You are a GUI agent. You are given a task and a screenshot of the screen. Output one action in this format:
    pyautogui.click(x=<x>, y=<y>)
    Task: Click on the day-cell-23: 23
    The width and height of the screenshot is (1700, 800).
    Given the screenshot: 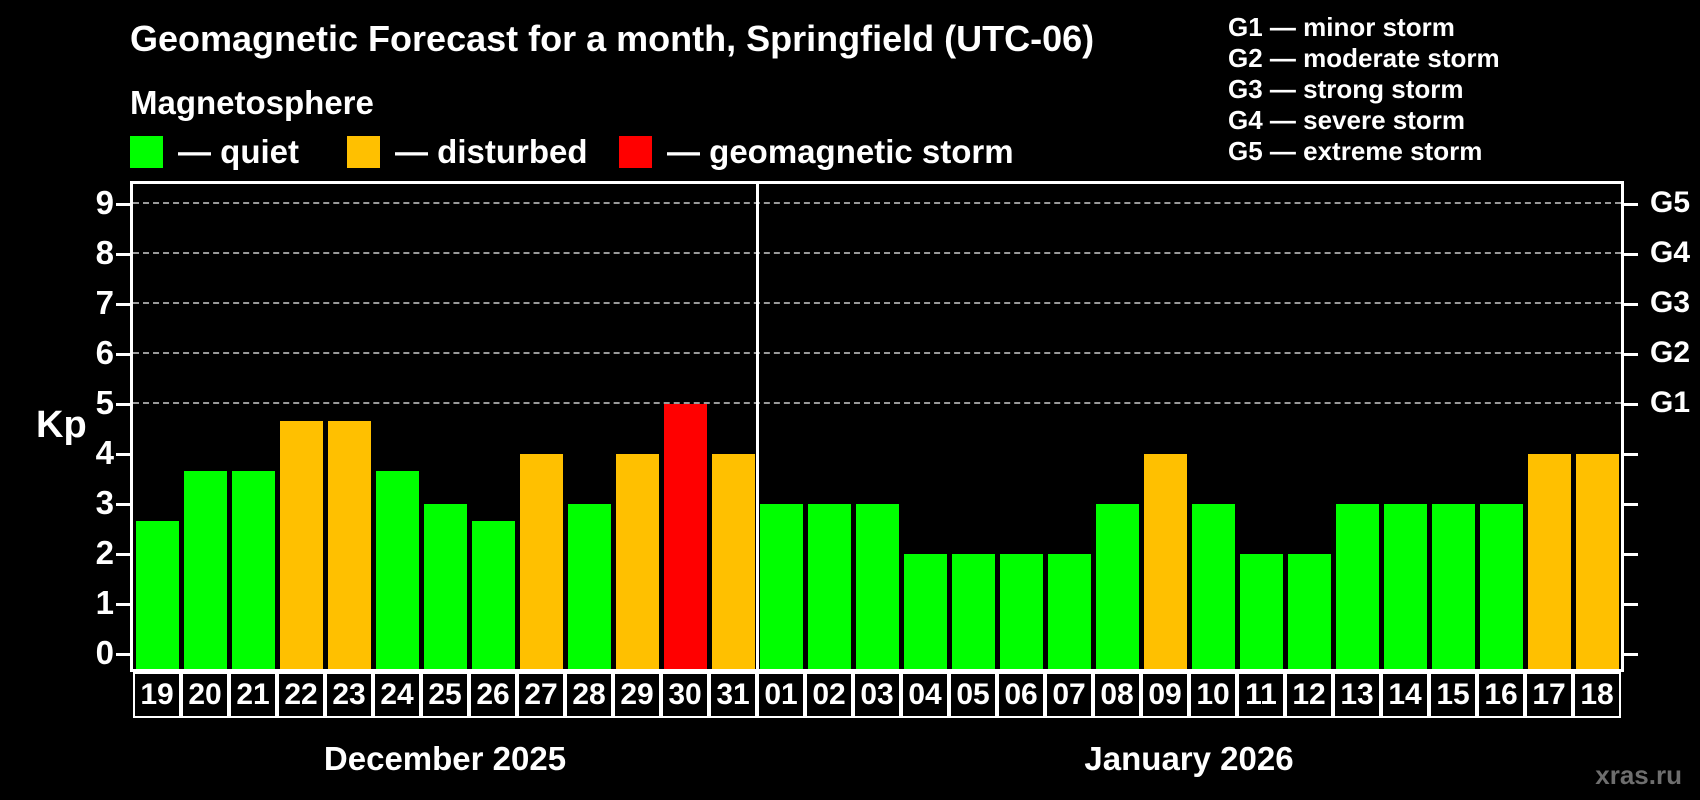 What is the action you would take?
    pyautogui.click(x=349, y=695)
    